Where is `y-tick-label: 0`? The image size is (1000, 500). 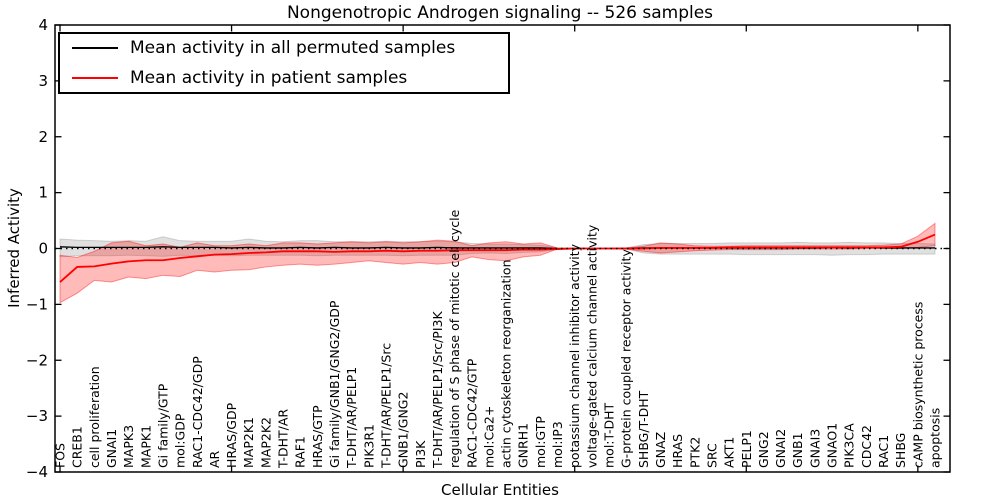
y-tick-label: 0 is located at coordinates (43, 249).